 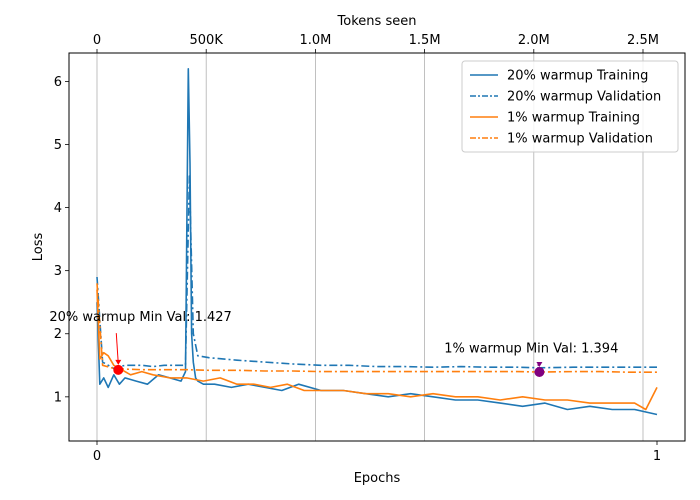 I want to click on y-tick-label: 4, so click(x=58, y=208).